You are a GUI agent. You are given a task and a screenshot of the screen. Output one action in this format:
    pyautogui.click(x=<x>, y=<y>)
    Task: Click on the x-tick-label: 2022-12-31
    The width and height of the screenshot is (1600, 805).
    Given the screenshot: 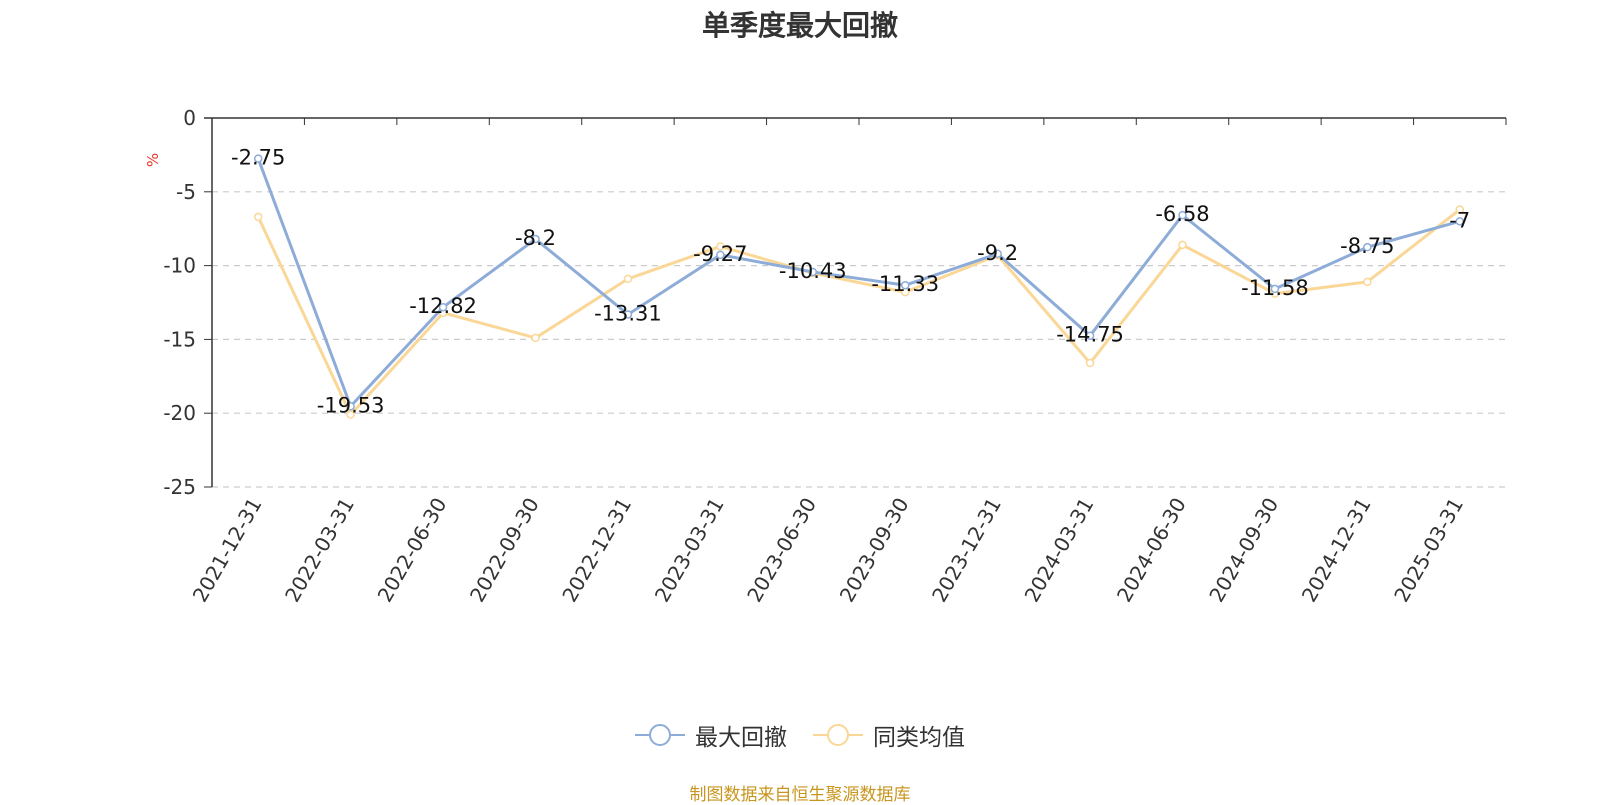 What is the action you would take?
    pyautogui.click(x=596, y=550)
    